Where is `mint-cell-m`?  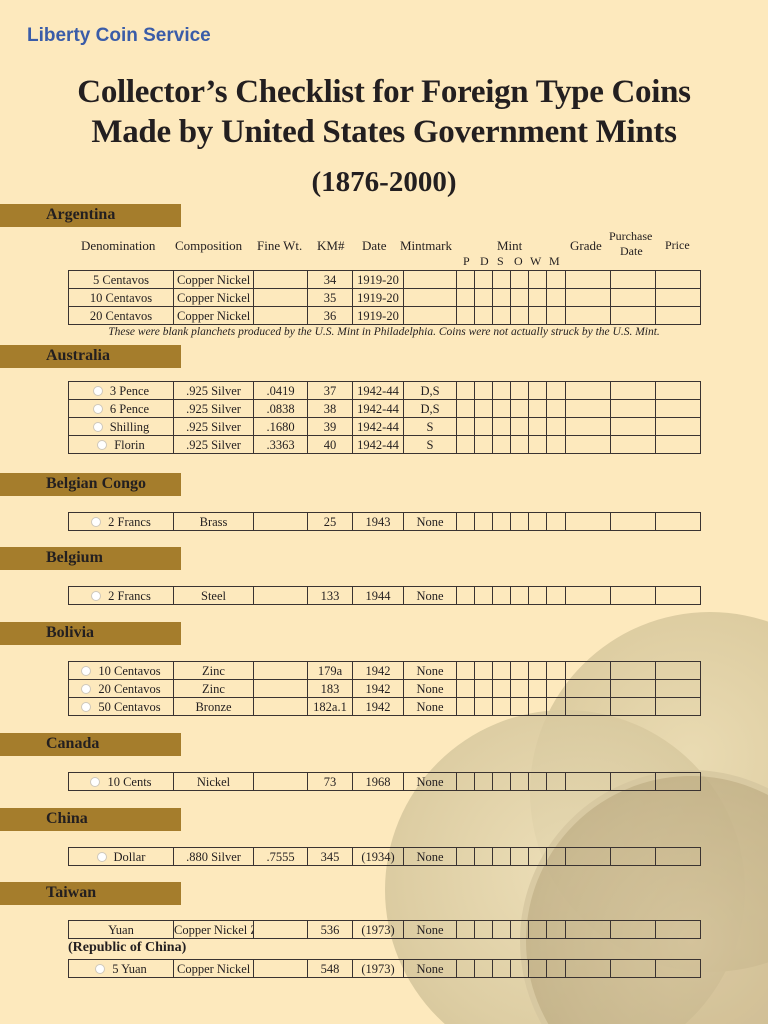
mint-cell-m is located at coordinates (556, 595).